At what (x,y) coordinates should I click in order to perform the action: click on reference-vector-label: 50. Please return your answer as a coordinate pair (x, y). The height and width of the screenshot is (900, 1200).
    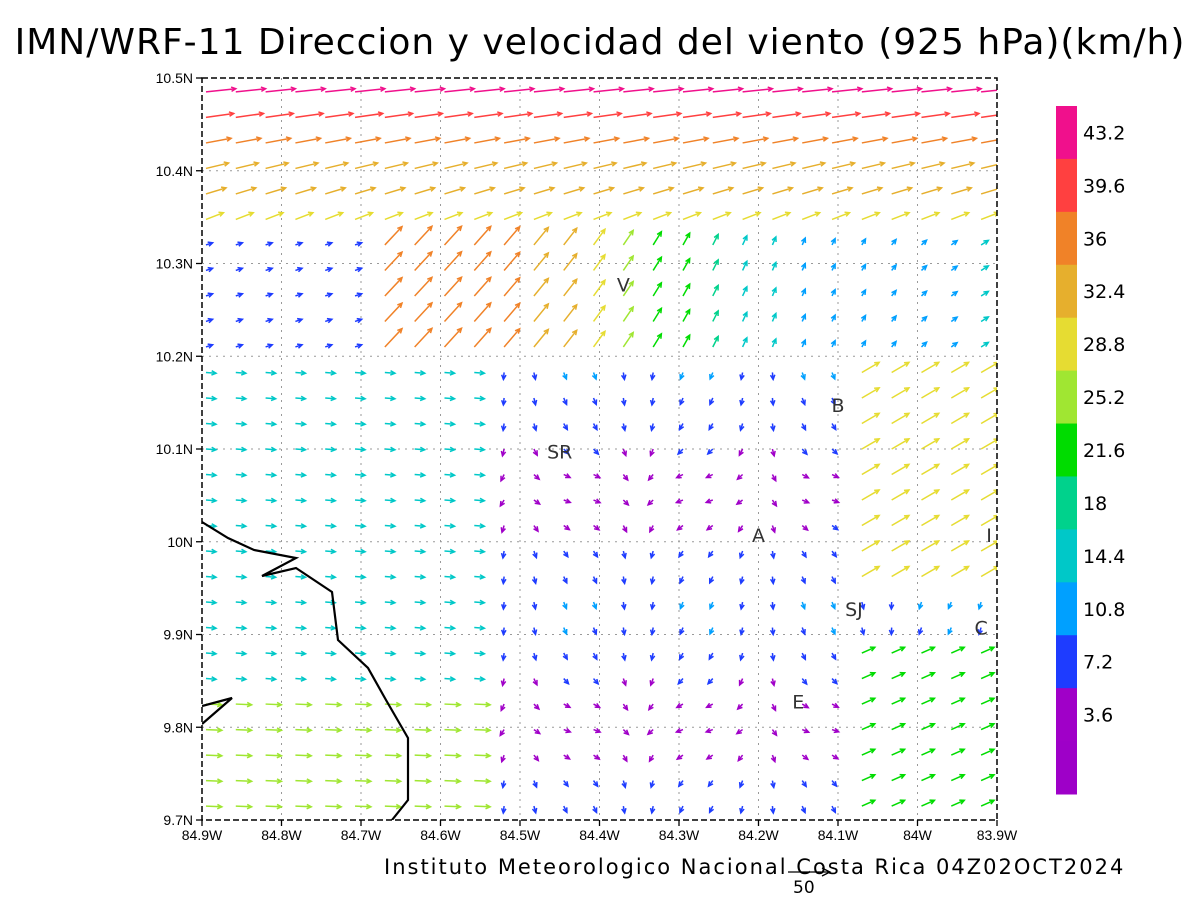
    Looking at the image, I should click on (804, 888).